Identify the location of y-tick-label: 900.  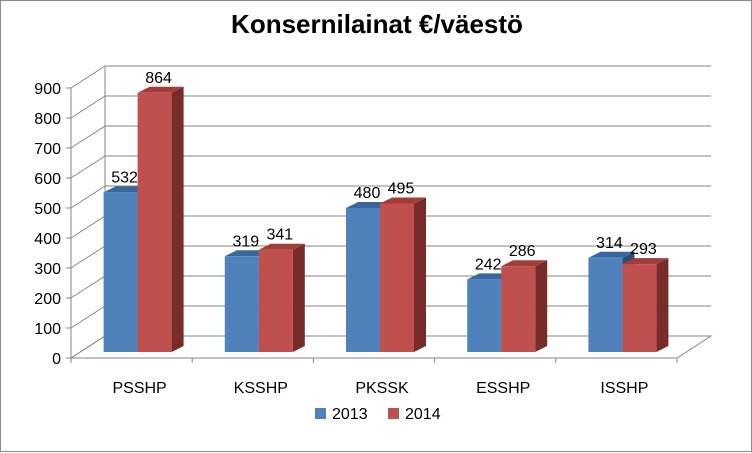
(47, 89).